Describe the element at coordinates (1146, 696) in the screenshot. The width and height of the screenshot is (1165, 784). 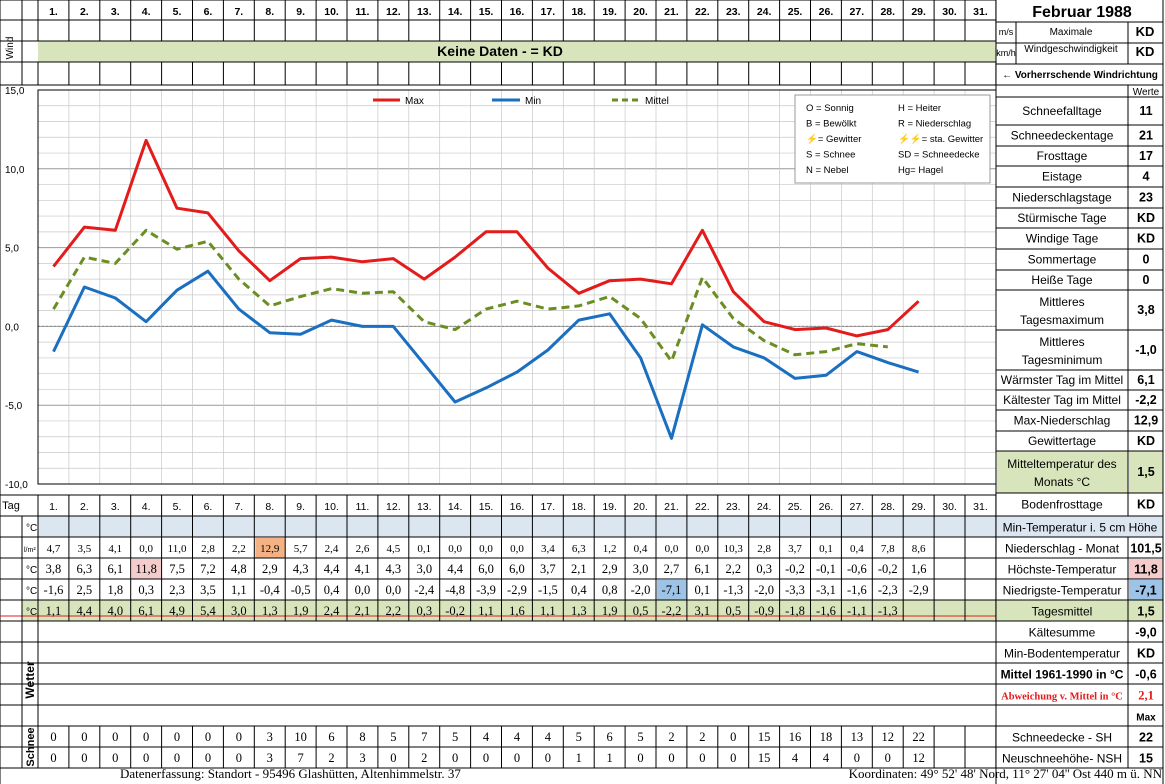
I see `right-table-value: 2,1` at that location.